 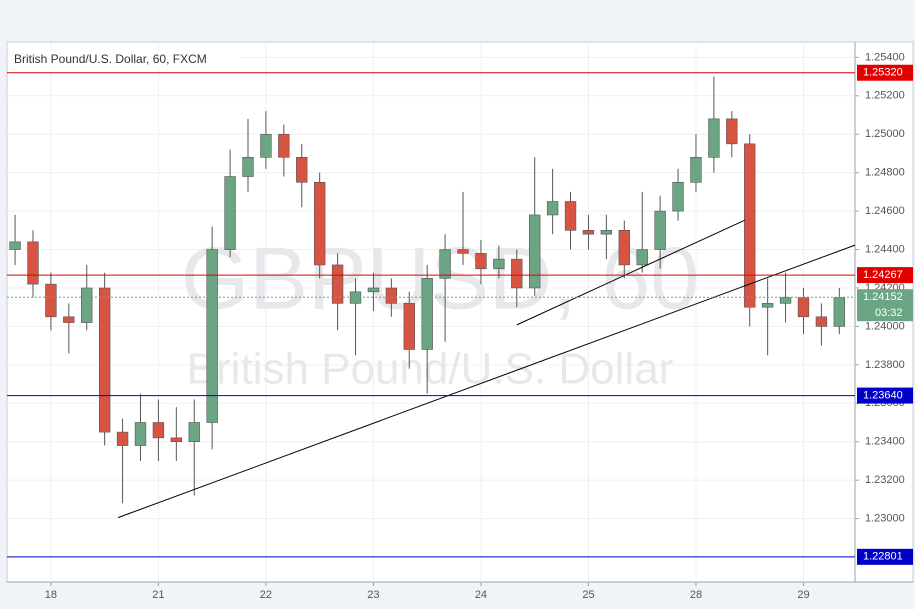 What do you see at coordinates (110, 59) in the screenshot?
I see `chart-title: British Pound/U.S. Dollar, 60, FXCM` at bounding box center [110, 59].